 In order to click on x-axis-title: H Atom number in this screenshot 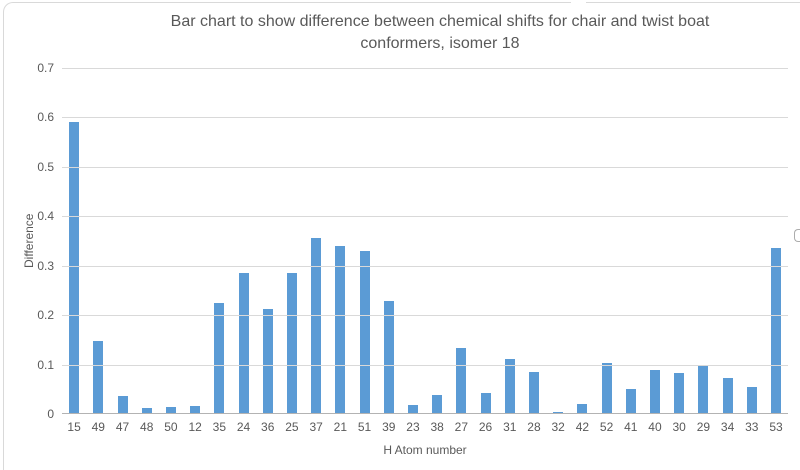, I will do `click(425, 450)`.